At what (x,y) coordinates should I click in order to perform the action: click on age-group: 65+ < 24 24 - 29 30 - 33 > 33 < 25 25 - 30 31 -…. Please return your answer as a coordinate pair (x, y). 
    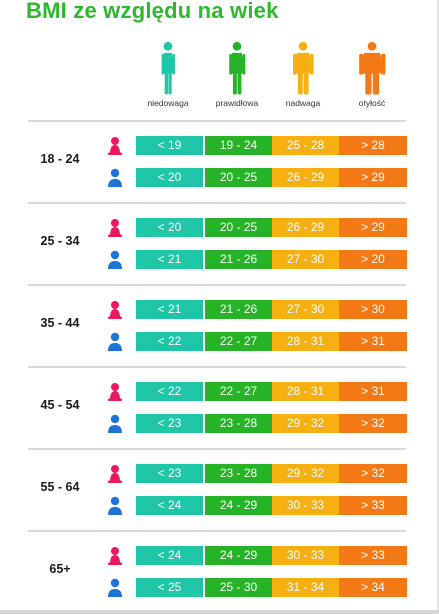
    Looking at the image, I should click on (219, 571).